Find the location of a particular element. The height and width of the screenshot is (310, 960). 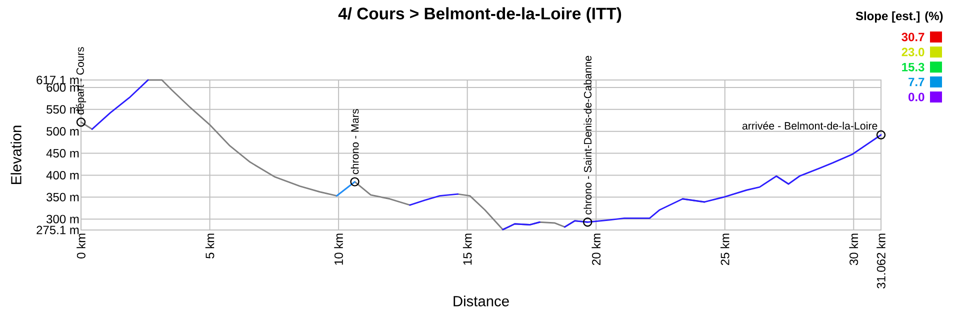

chart-title: 4/ Cours > Belmont-de-la-Loire (ITT) is located at coordinates (480, 15).